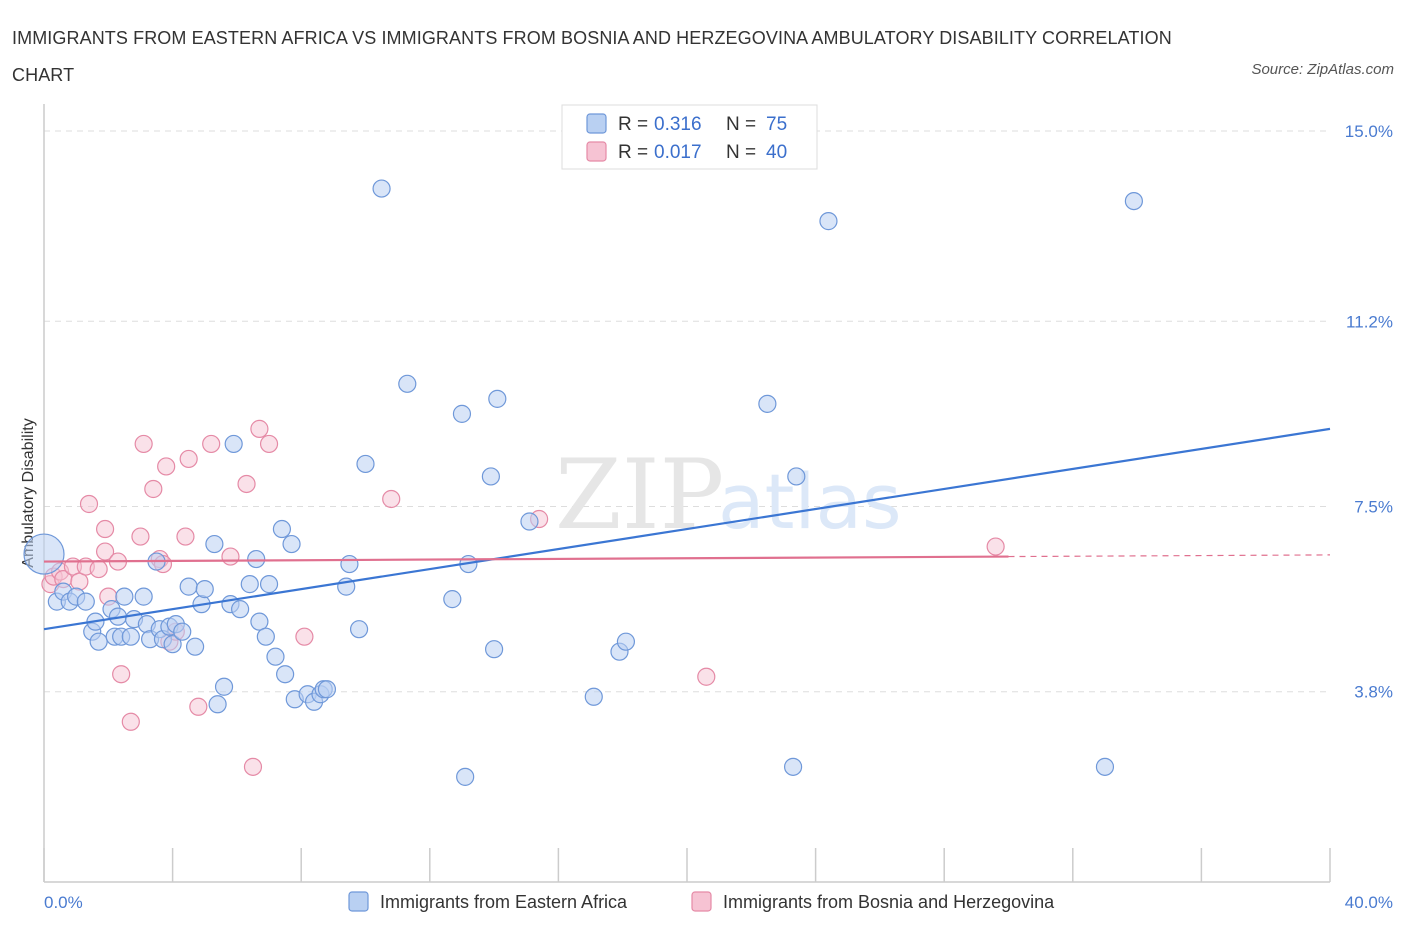 This screenshot has height=930, width=1406. Describe the element at coordinates (678, 124) in the screenshot. I see `legend-r-value-1: 0.316` at that location.